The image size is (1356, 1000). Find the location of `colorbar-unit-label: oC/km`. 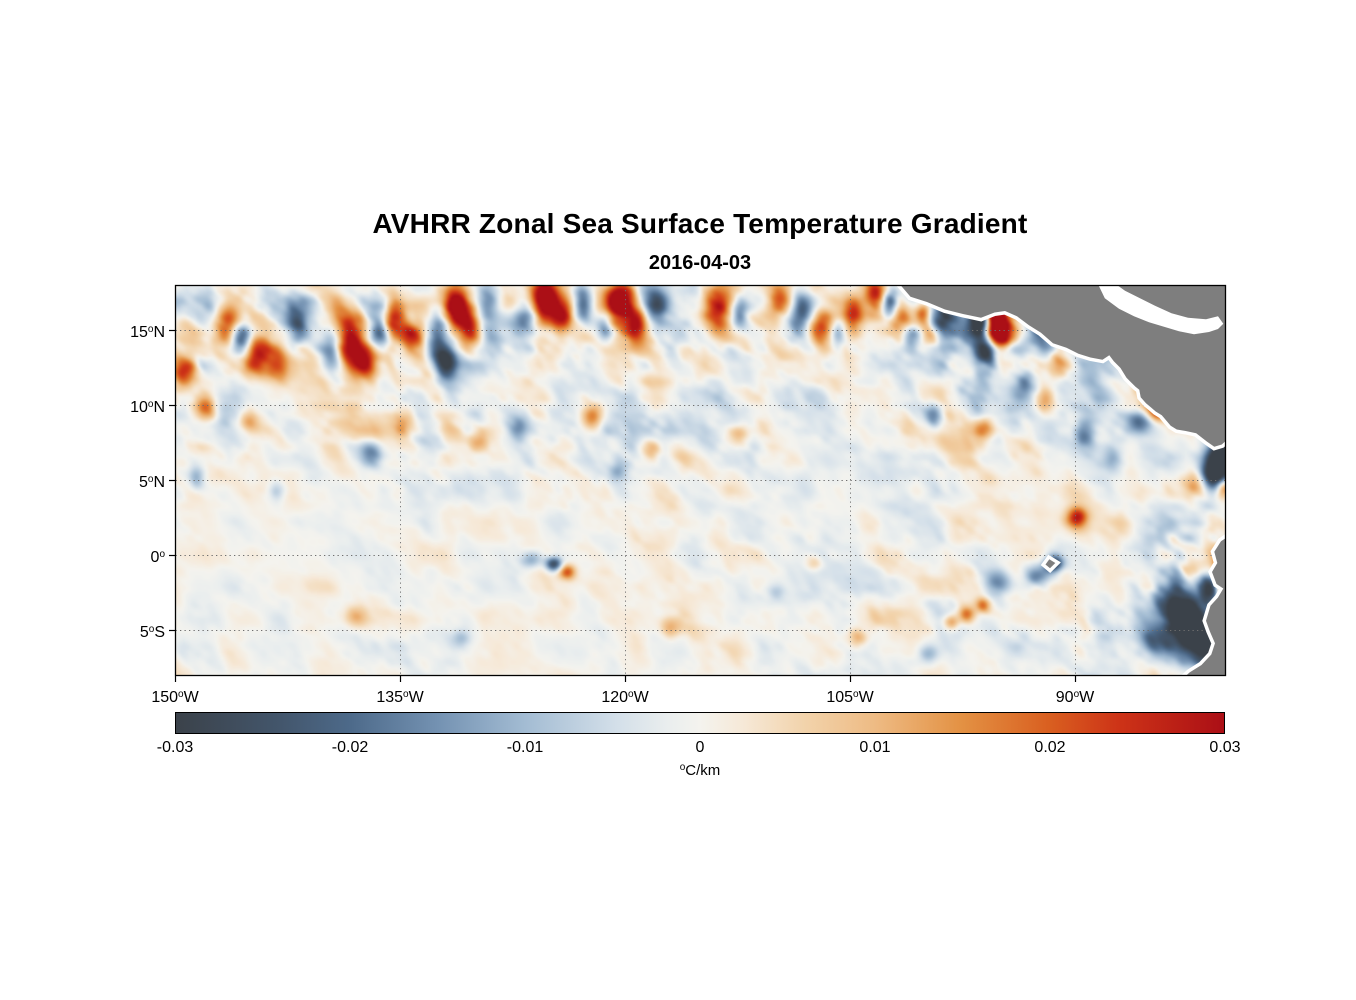

colorbar-unit-label: oC/km is located at coordinates (700, 770).